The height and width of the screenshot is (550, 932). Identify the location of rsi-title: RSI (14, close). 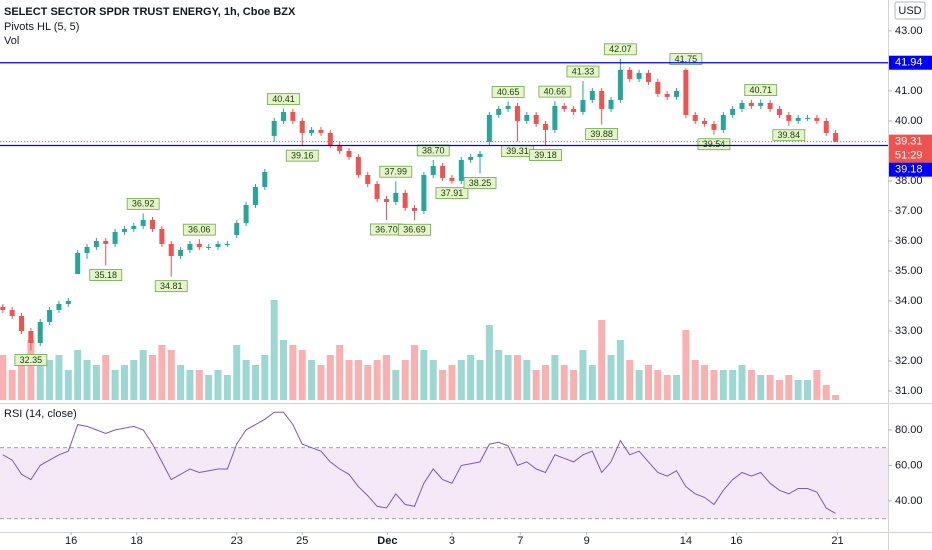
(40, 414).